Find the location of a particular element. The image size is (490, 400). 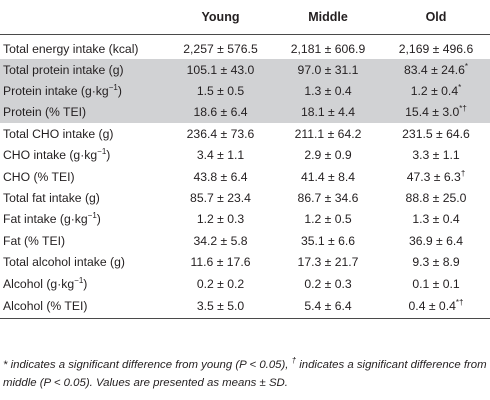

cell-middle-value: 86.7 ± 34.6 is located at coordinates (328, 198).